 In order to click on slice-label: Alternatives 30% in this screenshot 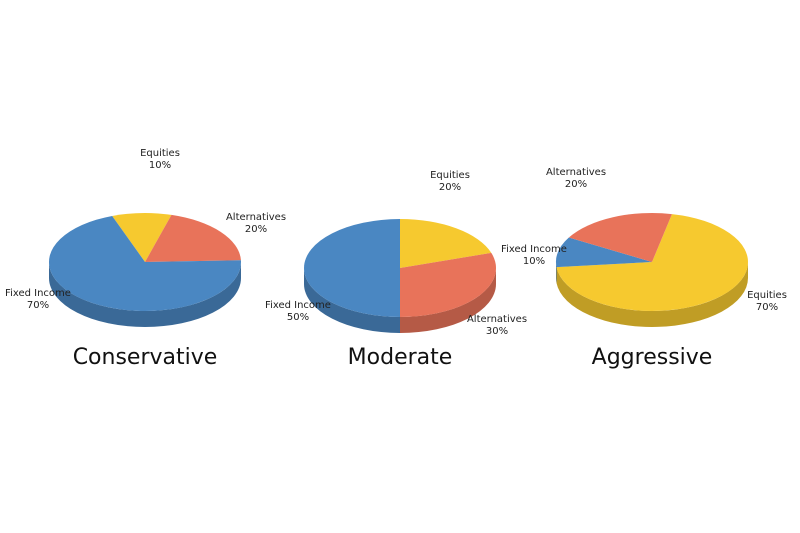, I will do `click(497, 326)`.